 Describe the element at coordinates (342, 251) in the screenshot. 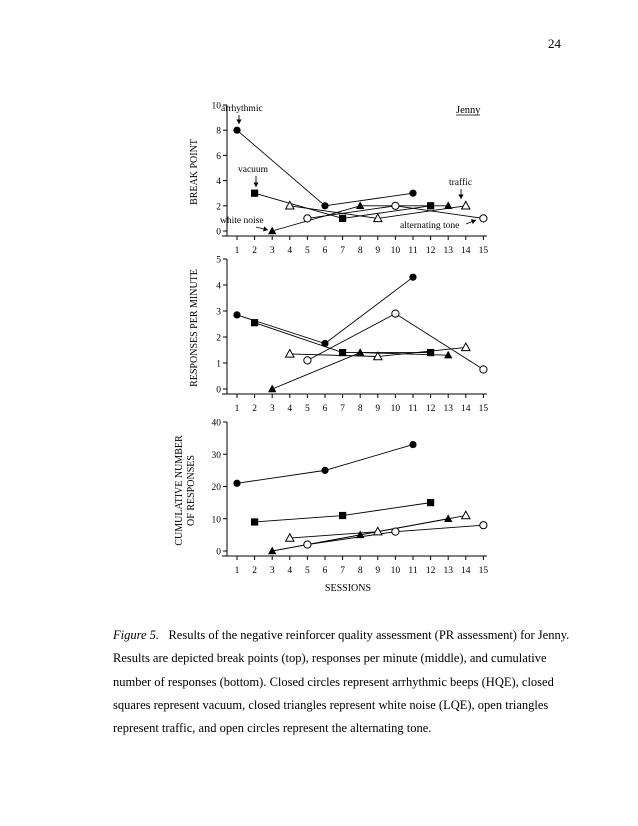

I see `top-x-tick-label: 7` at that location.